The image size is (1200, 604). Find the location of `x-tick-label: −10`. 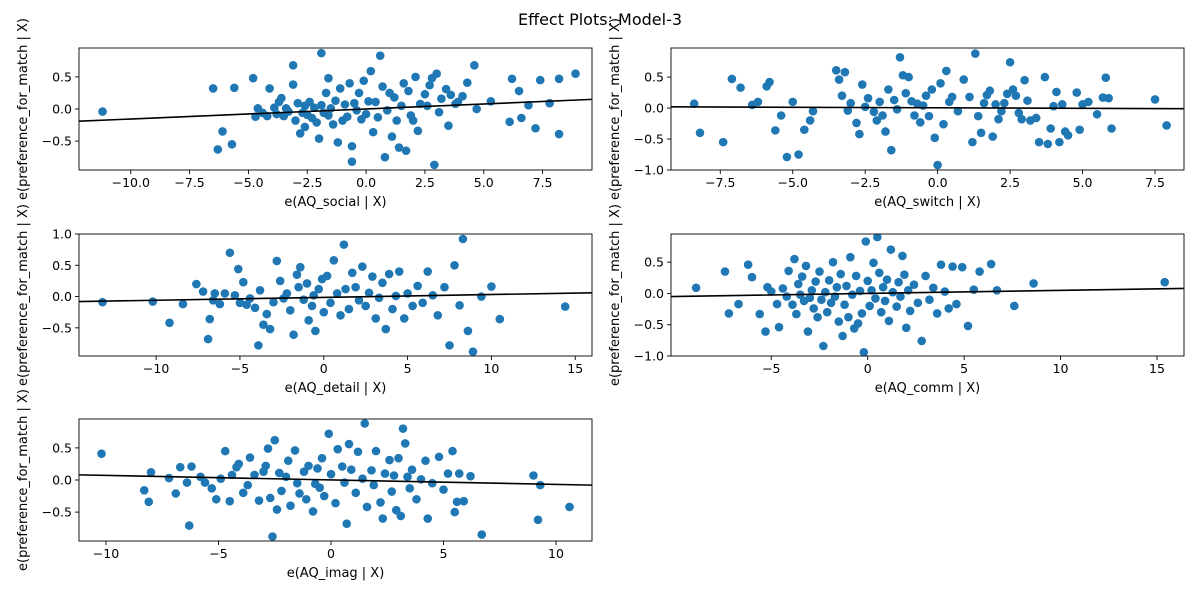

x-tick-label: −10 is located at coordinates (106, 553).